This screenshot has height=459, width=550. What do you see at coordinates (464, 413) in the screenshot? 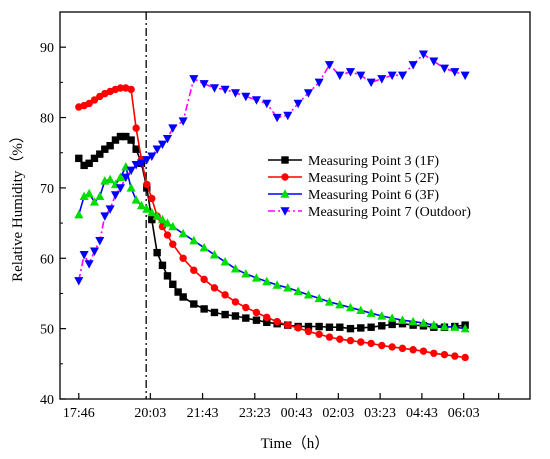
I see `x-tick-label: 06:03` at bounding box center [464, 413].